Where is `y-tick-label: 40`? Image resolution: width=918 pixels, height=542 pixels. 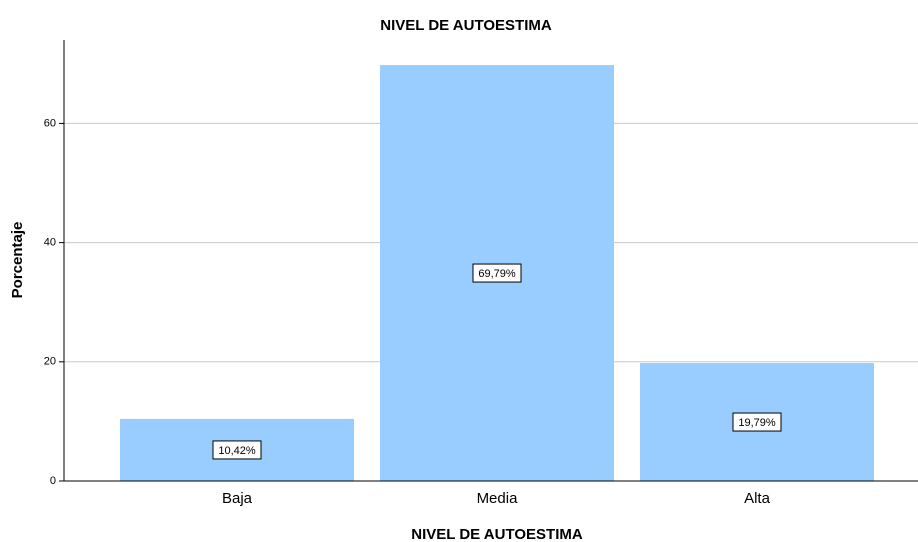 y-tick-label: 40 is located at coordinates (50, 243).